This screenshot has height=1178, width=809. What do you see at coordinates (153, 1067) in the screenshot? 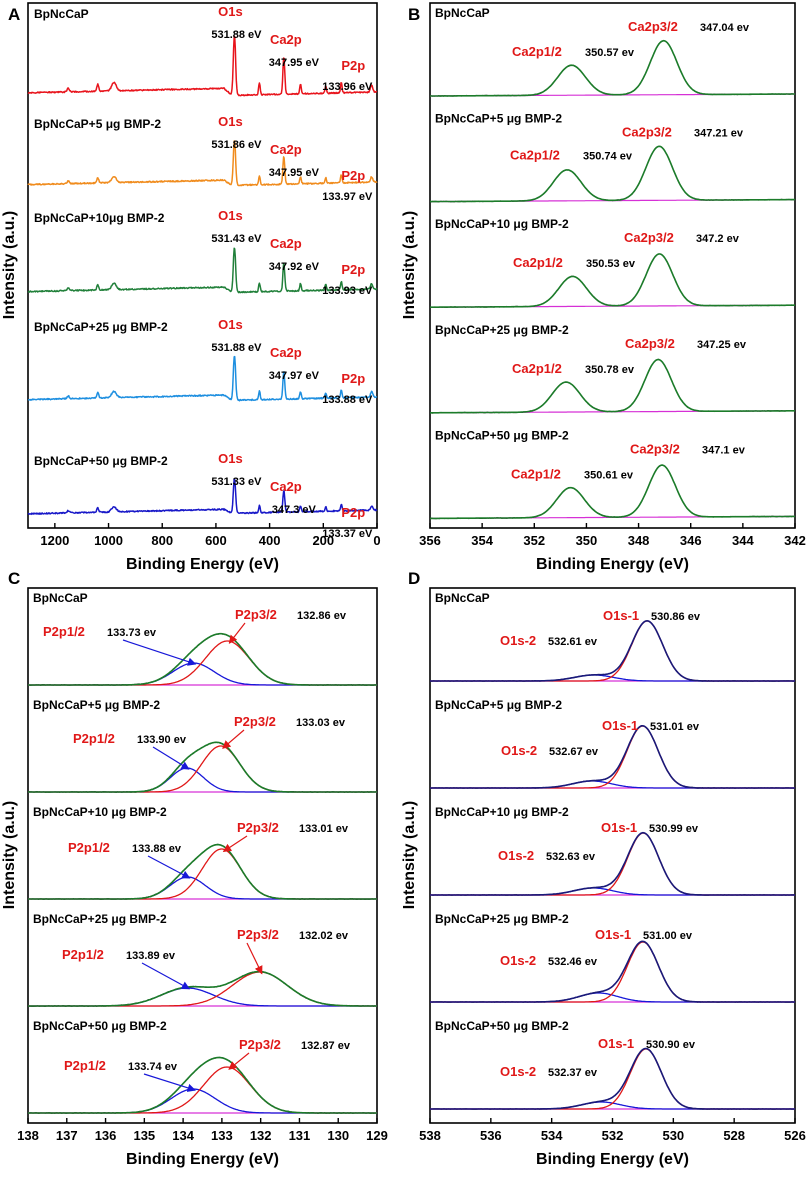
I see `peak-value: 133.74 ev` at bounding box center [153, 1067].